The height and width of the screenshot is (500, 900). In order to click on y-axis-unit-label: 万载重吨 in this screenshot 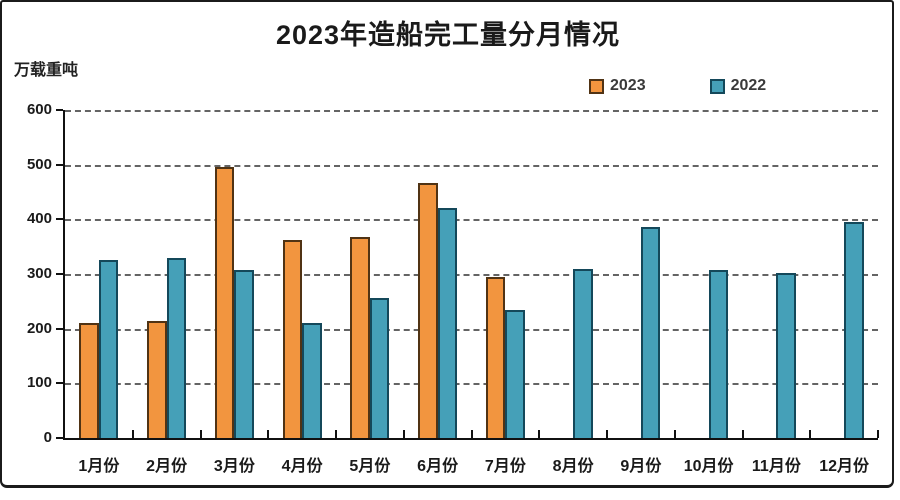, I will do `click(46, 70)`.